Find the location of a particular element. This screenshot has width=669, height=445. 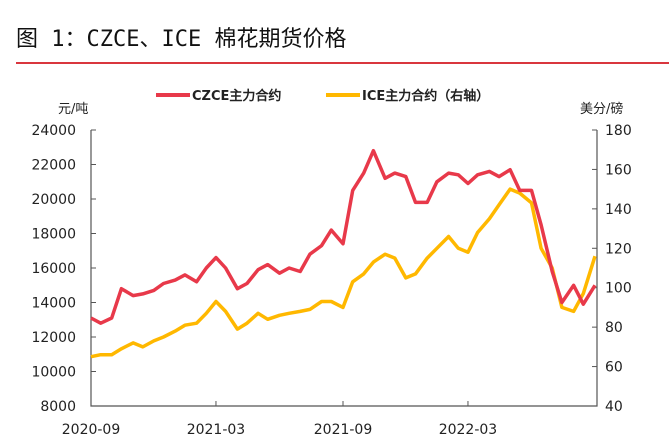

right-axis-unit: 美分/磅 is located at coordinates (601, 109).